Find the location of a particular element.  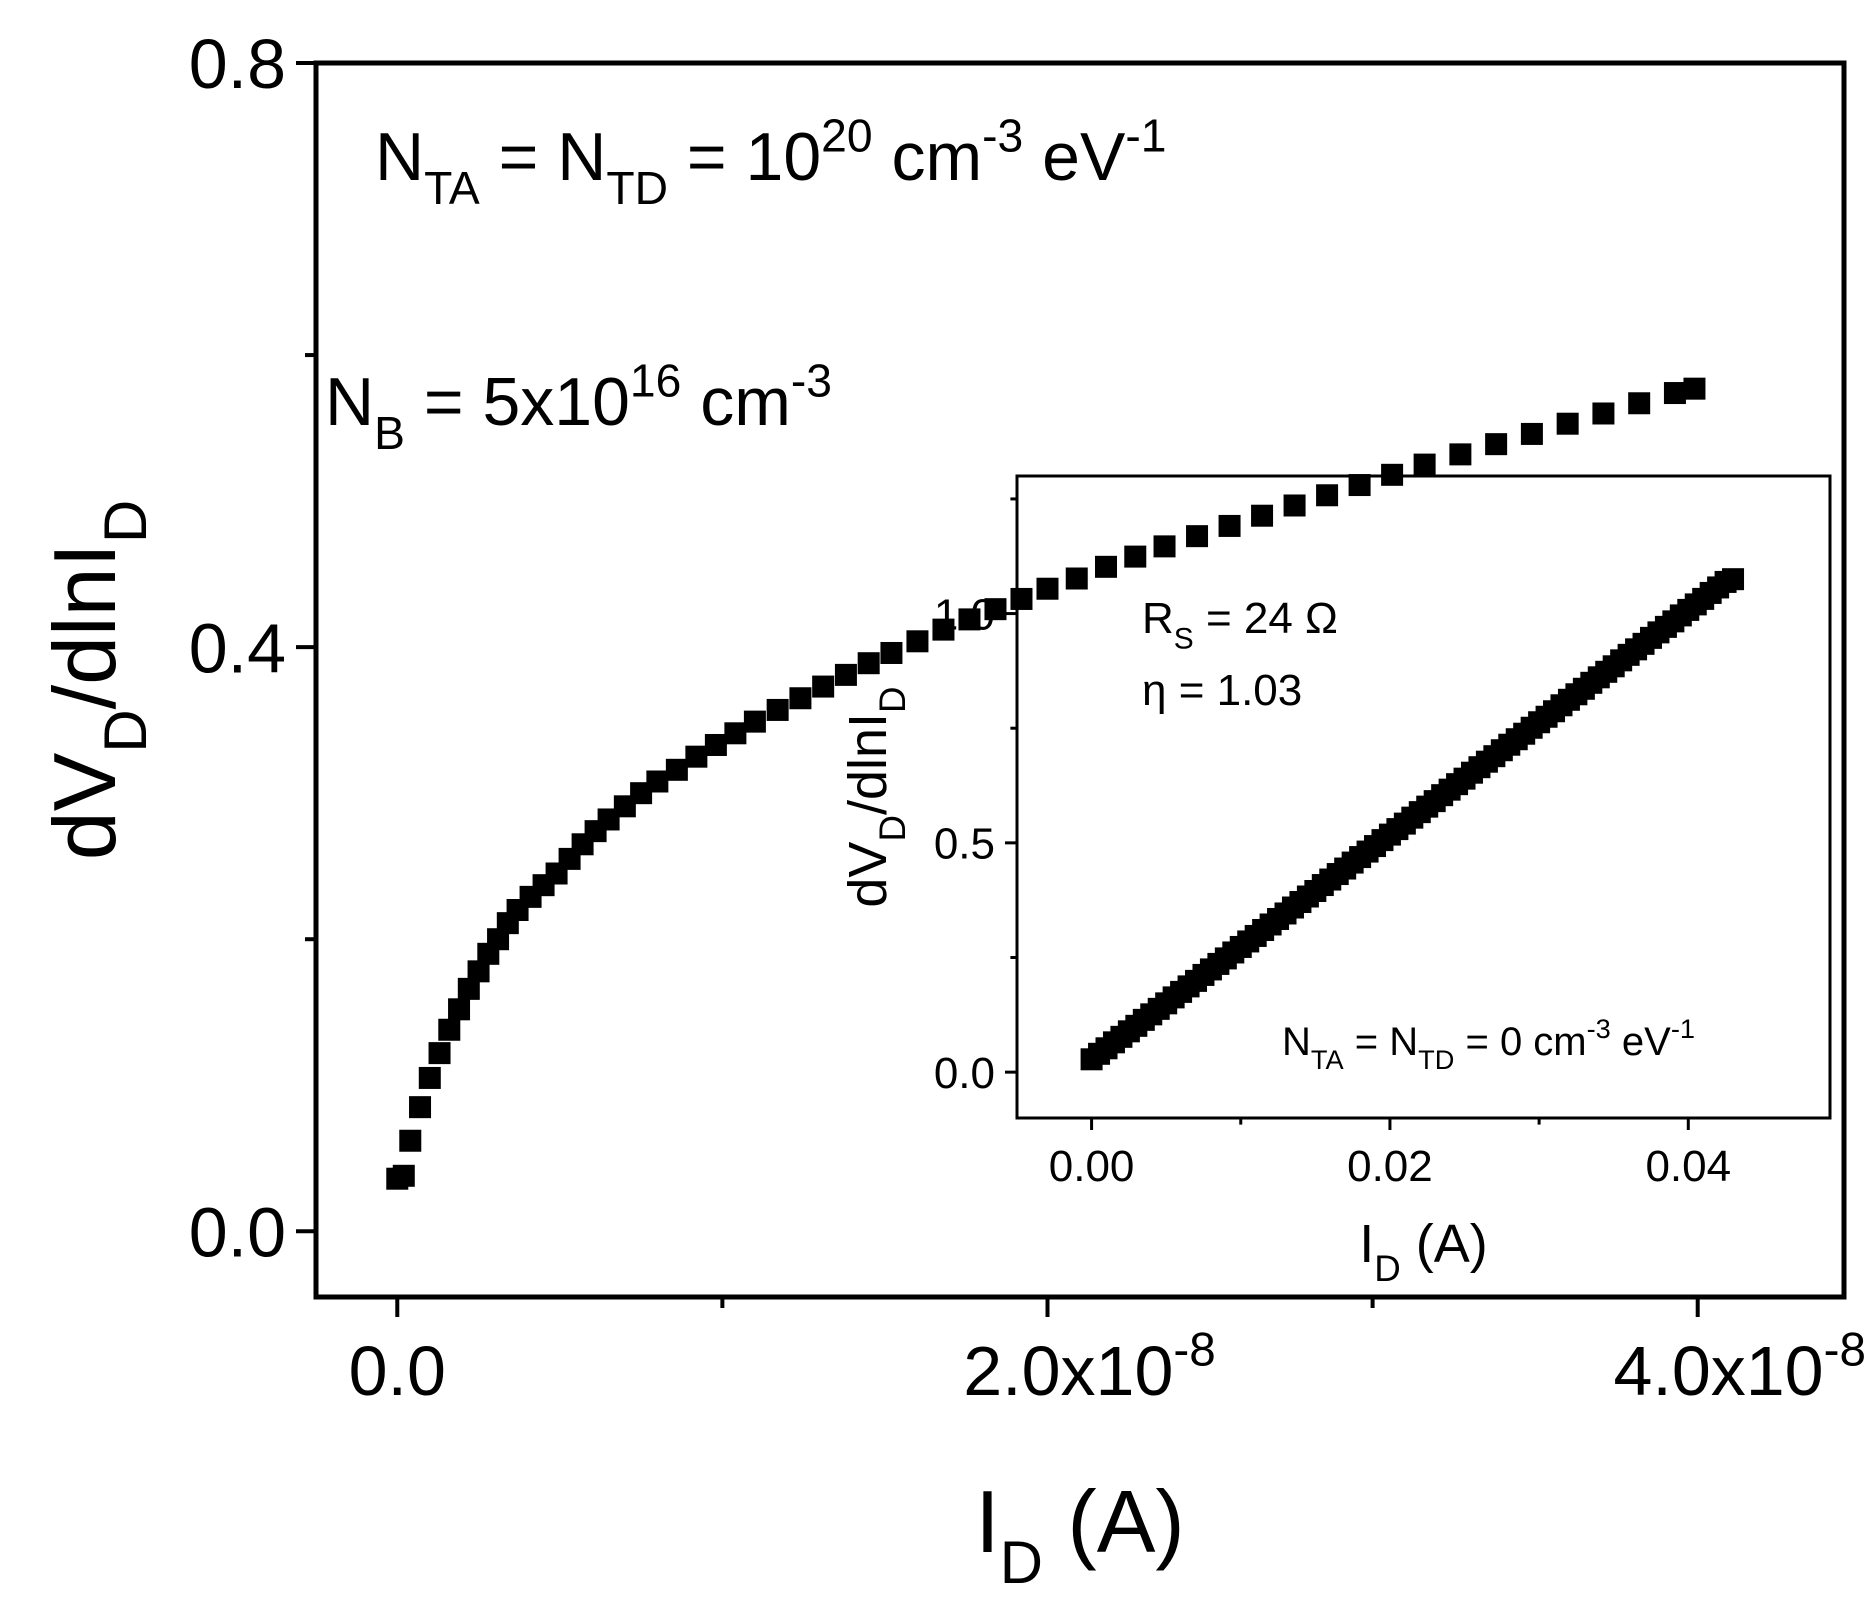

chart-annotation: η = 1.03 is located at coordinates (1222, 690).